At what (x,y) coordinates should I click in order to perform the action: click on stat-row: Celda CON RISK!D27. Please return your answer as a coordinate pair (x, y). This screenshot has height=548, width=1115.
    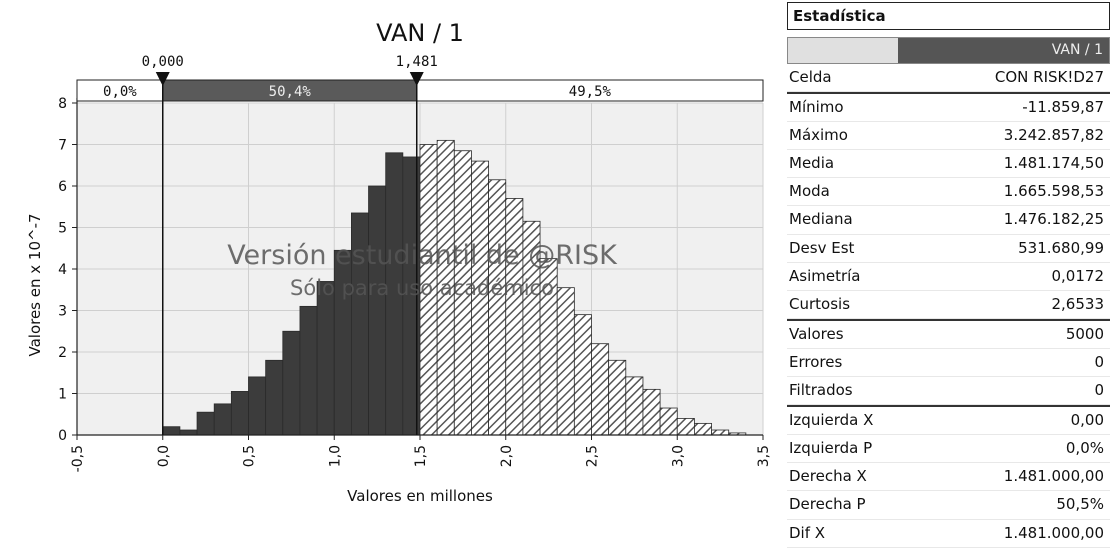
    Looking at the image, I should click on (948, 78).